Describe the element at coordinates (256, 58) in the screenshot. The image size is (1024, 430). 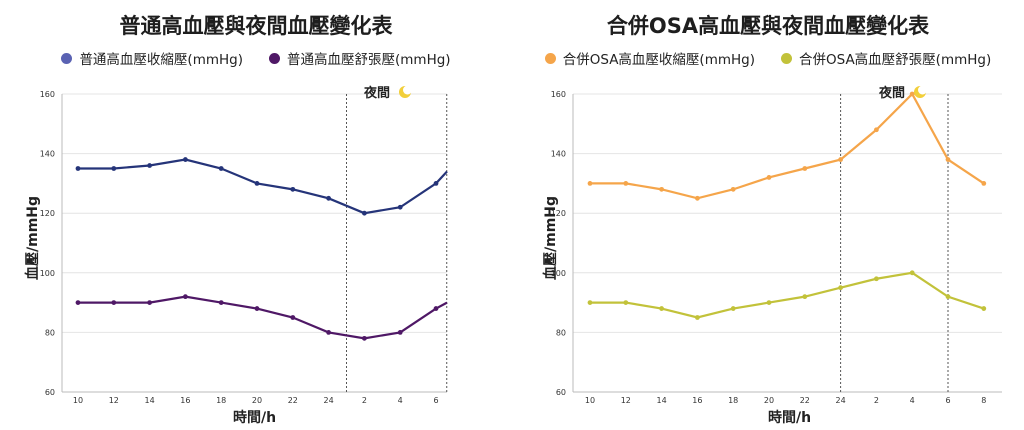
I see `legend: 普通高血壓收縮壓(mmHg) 普通高血壓舒張壓(mmHg)` at that location.